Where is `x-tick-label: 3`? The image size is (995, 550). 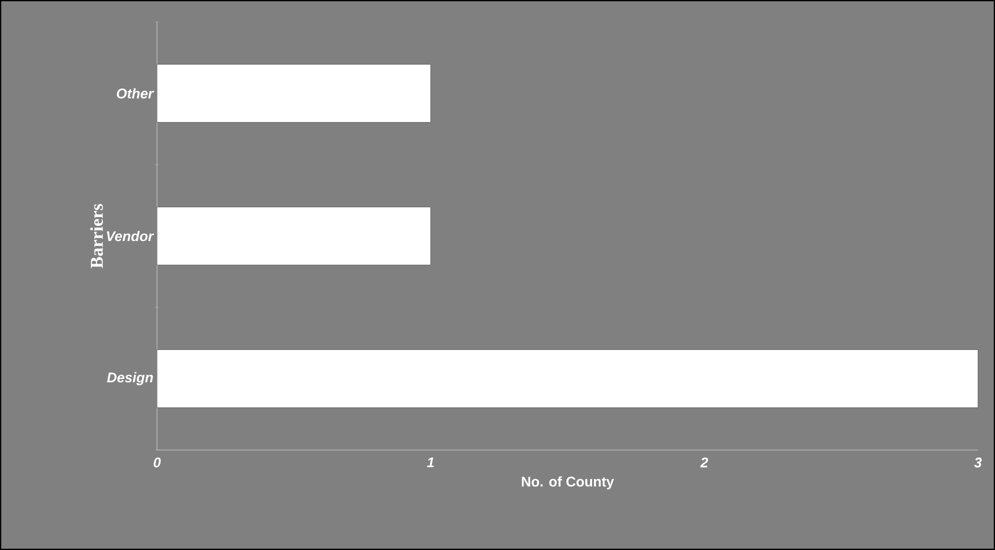
x-tick-label: 3 is located at coordinates (978, 463).